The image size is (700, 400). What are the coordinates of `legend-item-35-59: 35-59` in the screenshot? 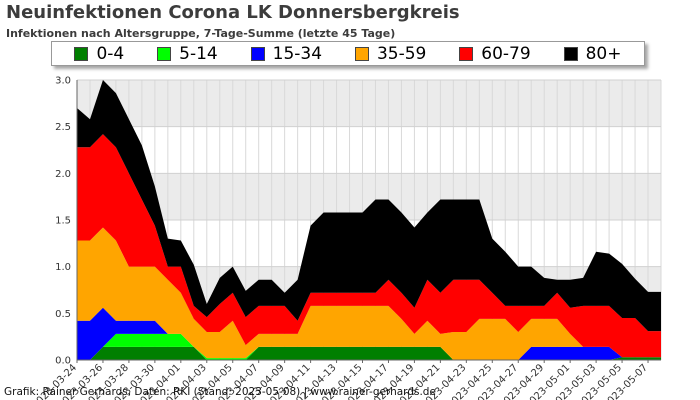 It's located at (390, 53).